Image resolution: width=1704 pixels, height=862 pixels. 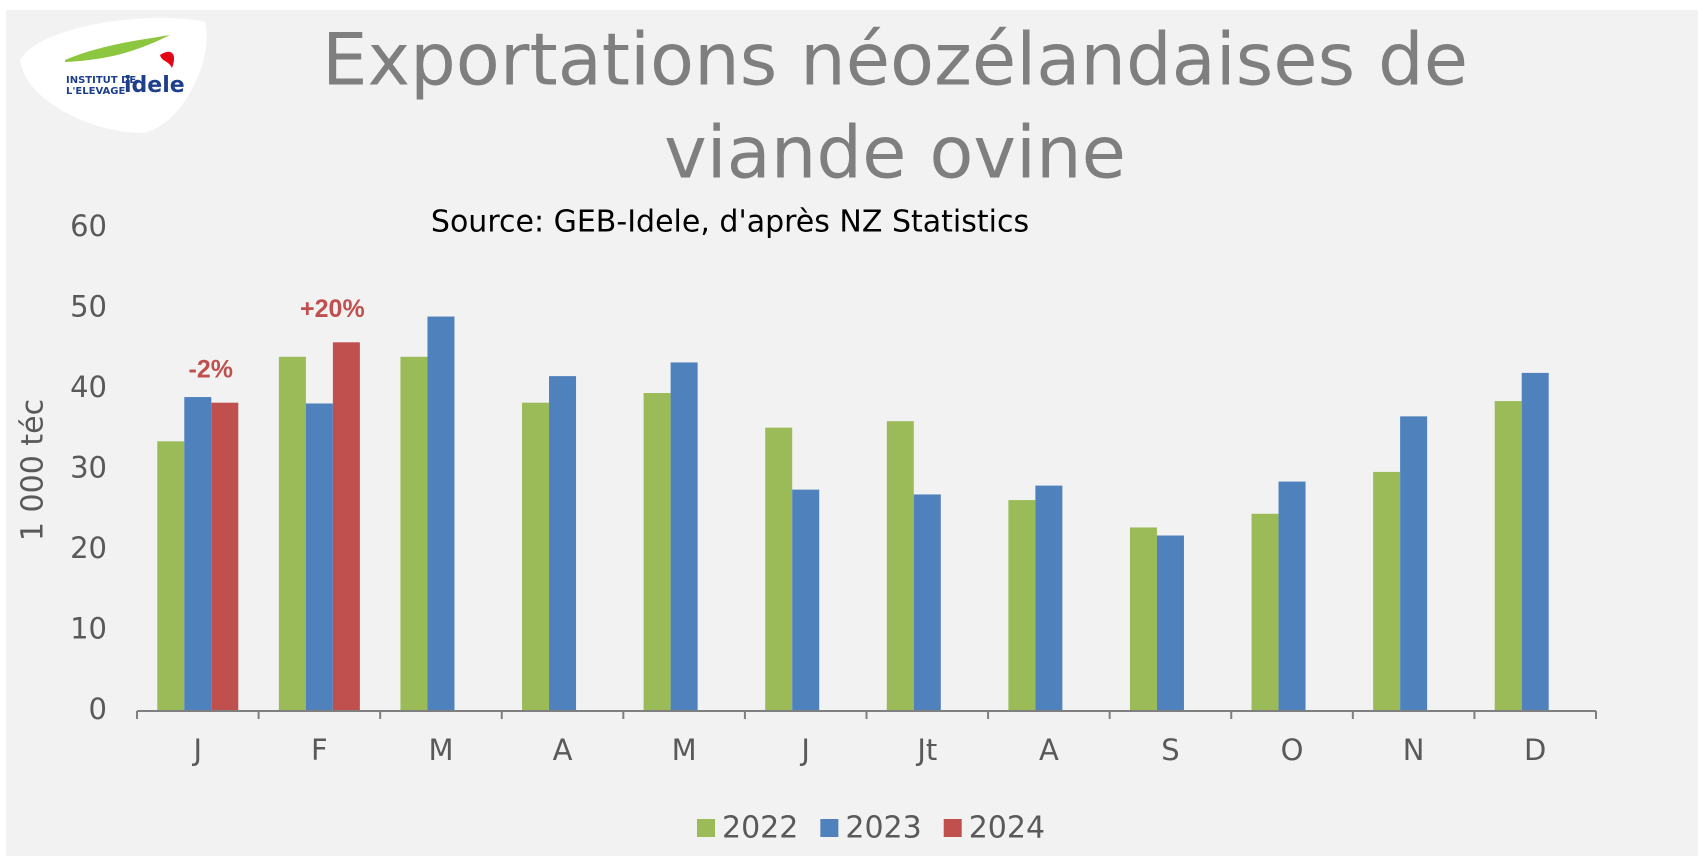 I want to click on legend-label: 2024, so click(x=1007, y=828).